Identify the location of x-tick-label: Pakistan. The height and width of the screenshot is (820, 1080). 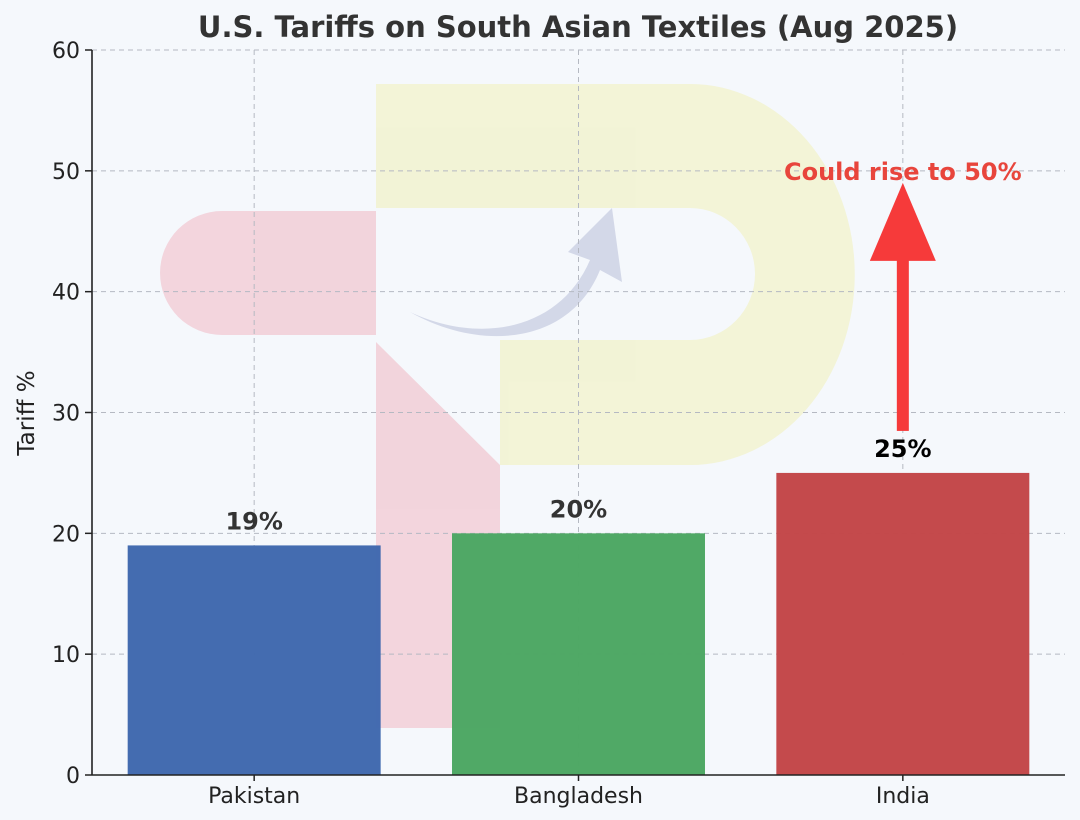
(254, 796).